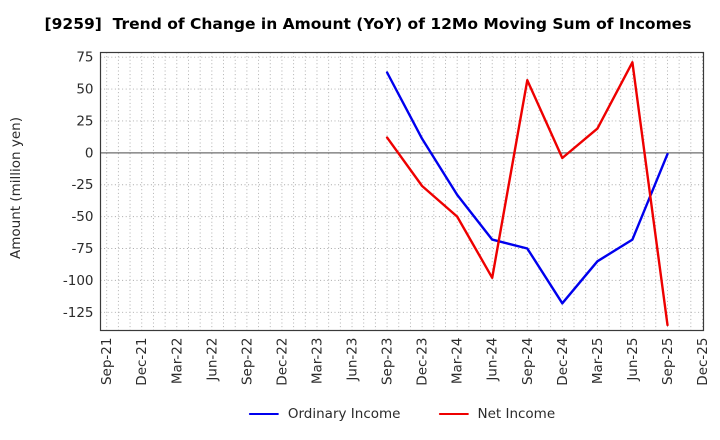  I want to click on net-income-line-swatch, so click(453, 414).